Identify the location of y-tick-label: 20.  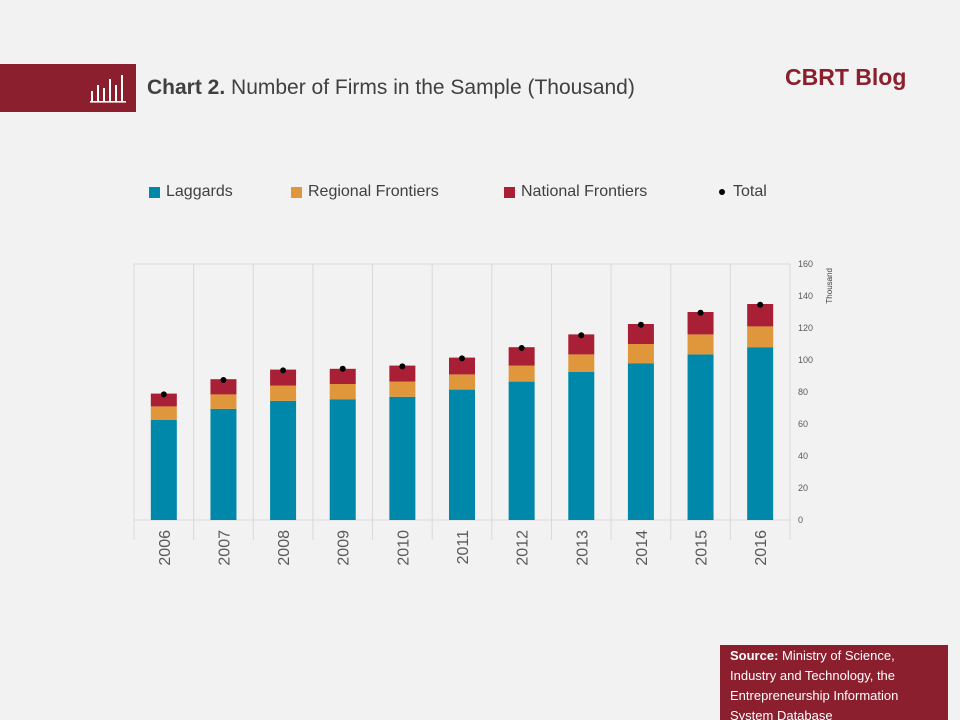
(803, 488).